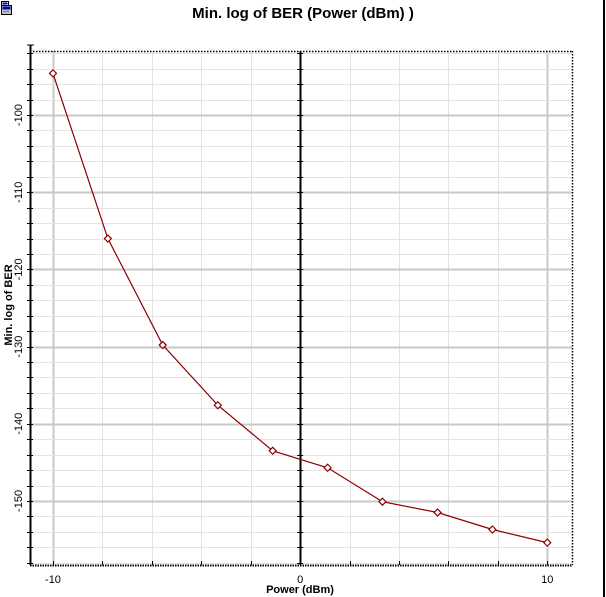 Image resolution: width=606 pixels, height=597 pixels. What do you see at coordinates (19, 424) in the screenshot?
I see `y-tick-label: -140` at bounding box center [19, 424].